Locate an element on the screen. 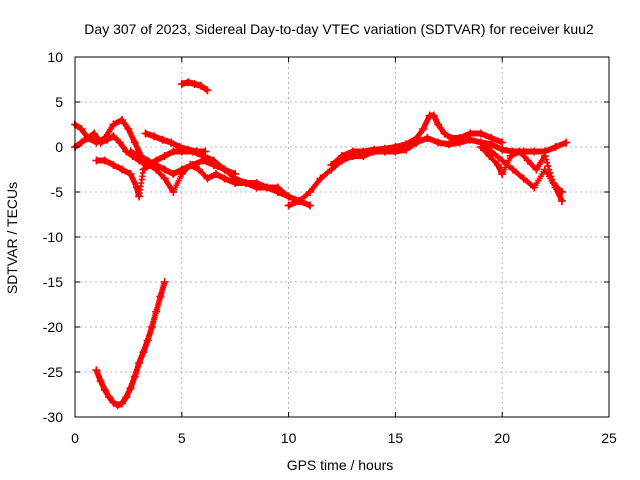 Image resolution: width=640 pixels, height=480 pixels. y-tick-label: -15 is located at coordinates (53, 282).